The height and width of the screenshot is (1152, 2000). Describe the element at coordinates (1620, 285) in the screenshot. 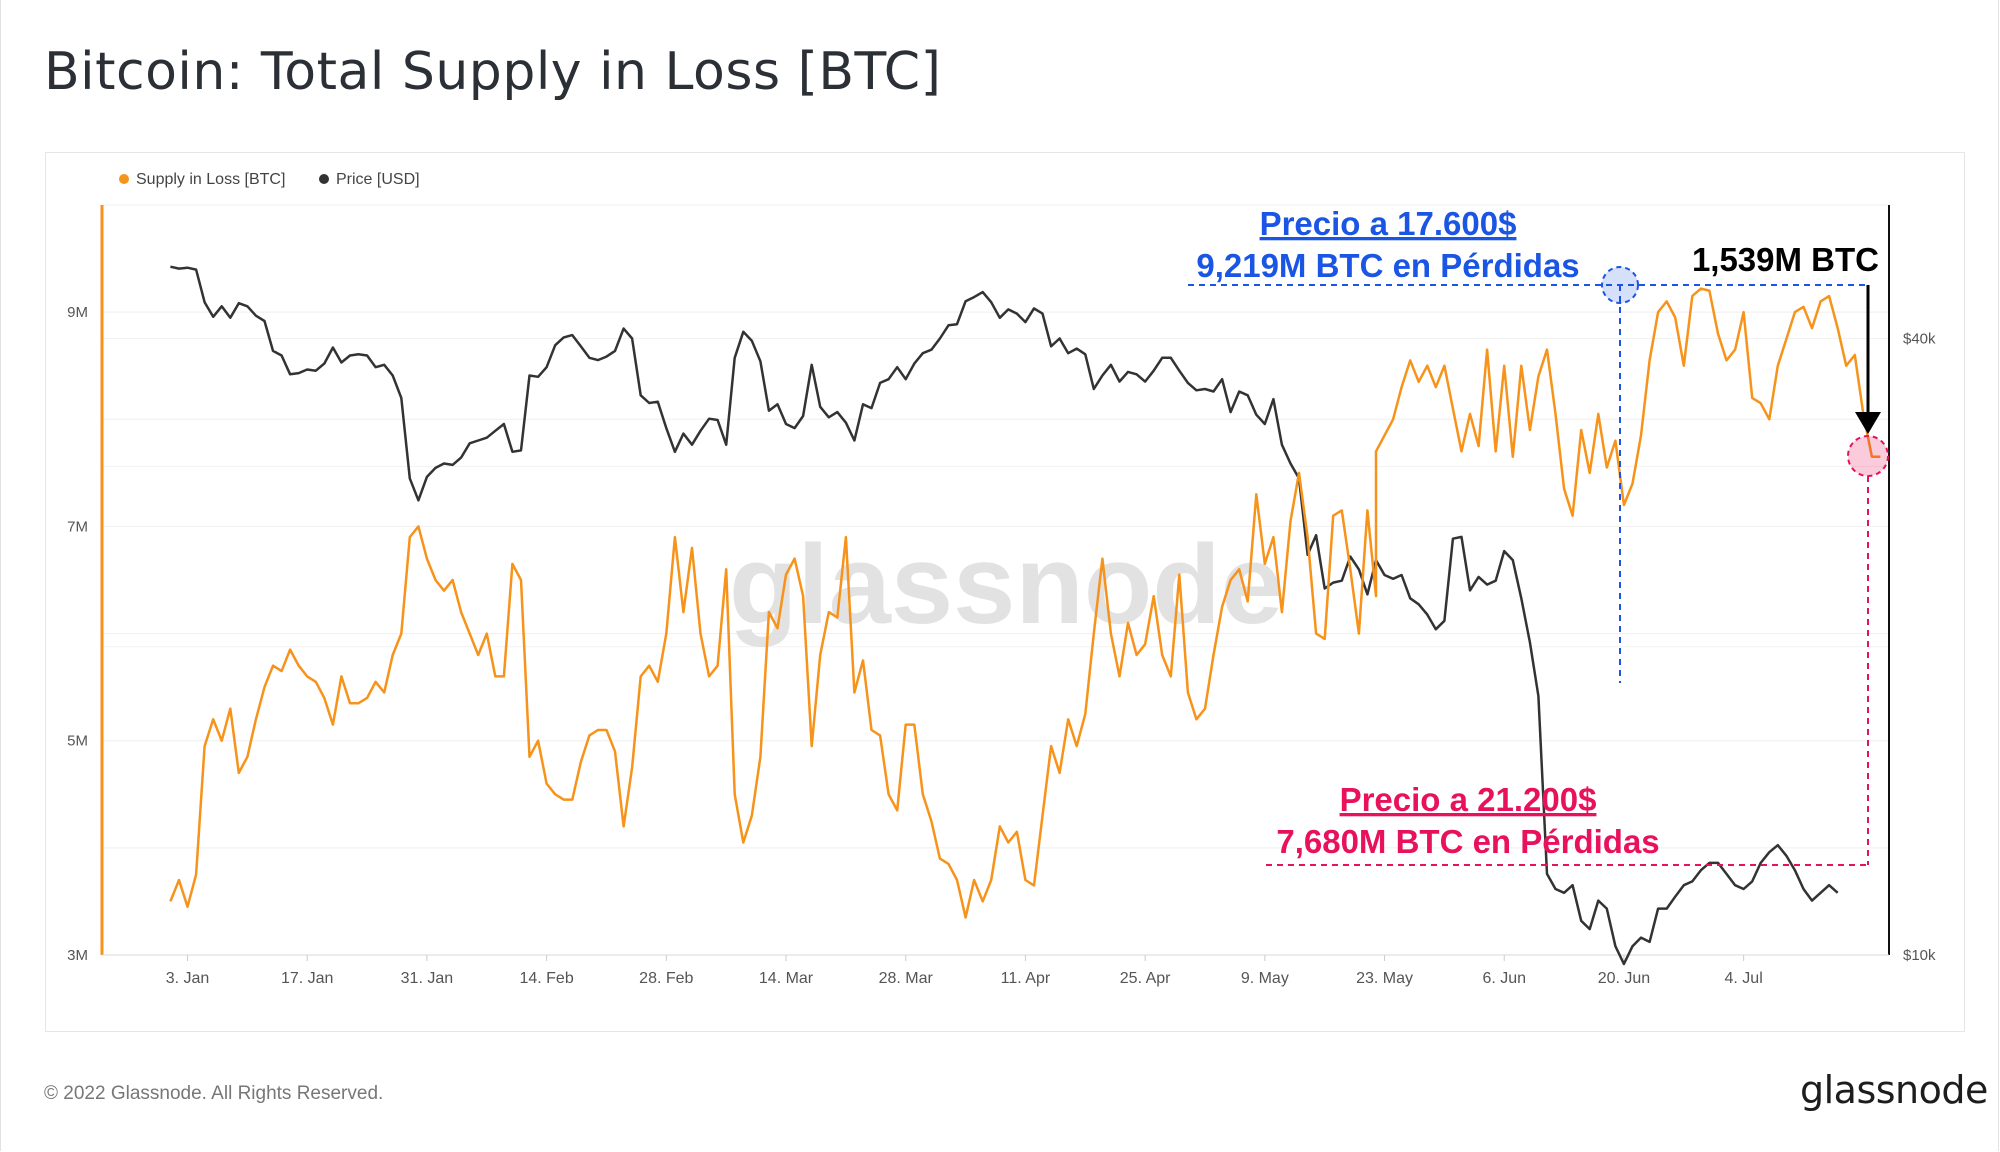

I see `top-marker-circle` at that location.